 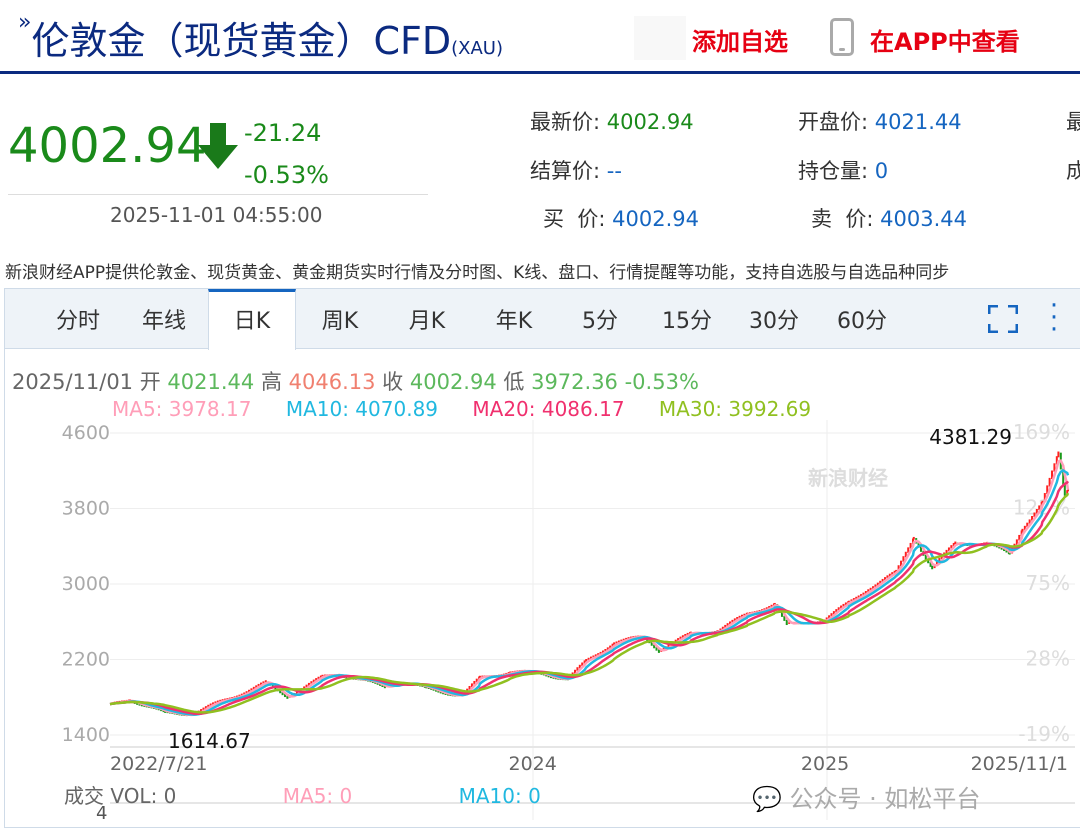 What do you see at coordinates (774, 321) in the screenshot?
I see `tab-30min: 30分` at bounding box center [774, 321].